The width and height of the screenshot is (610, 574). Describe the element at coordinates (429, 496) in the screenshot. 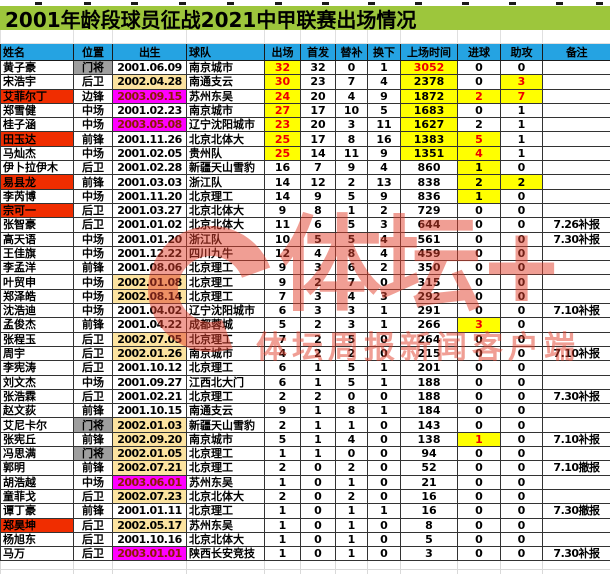

I see `cell-minutes: 16` at that location.